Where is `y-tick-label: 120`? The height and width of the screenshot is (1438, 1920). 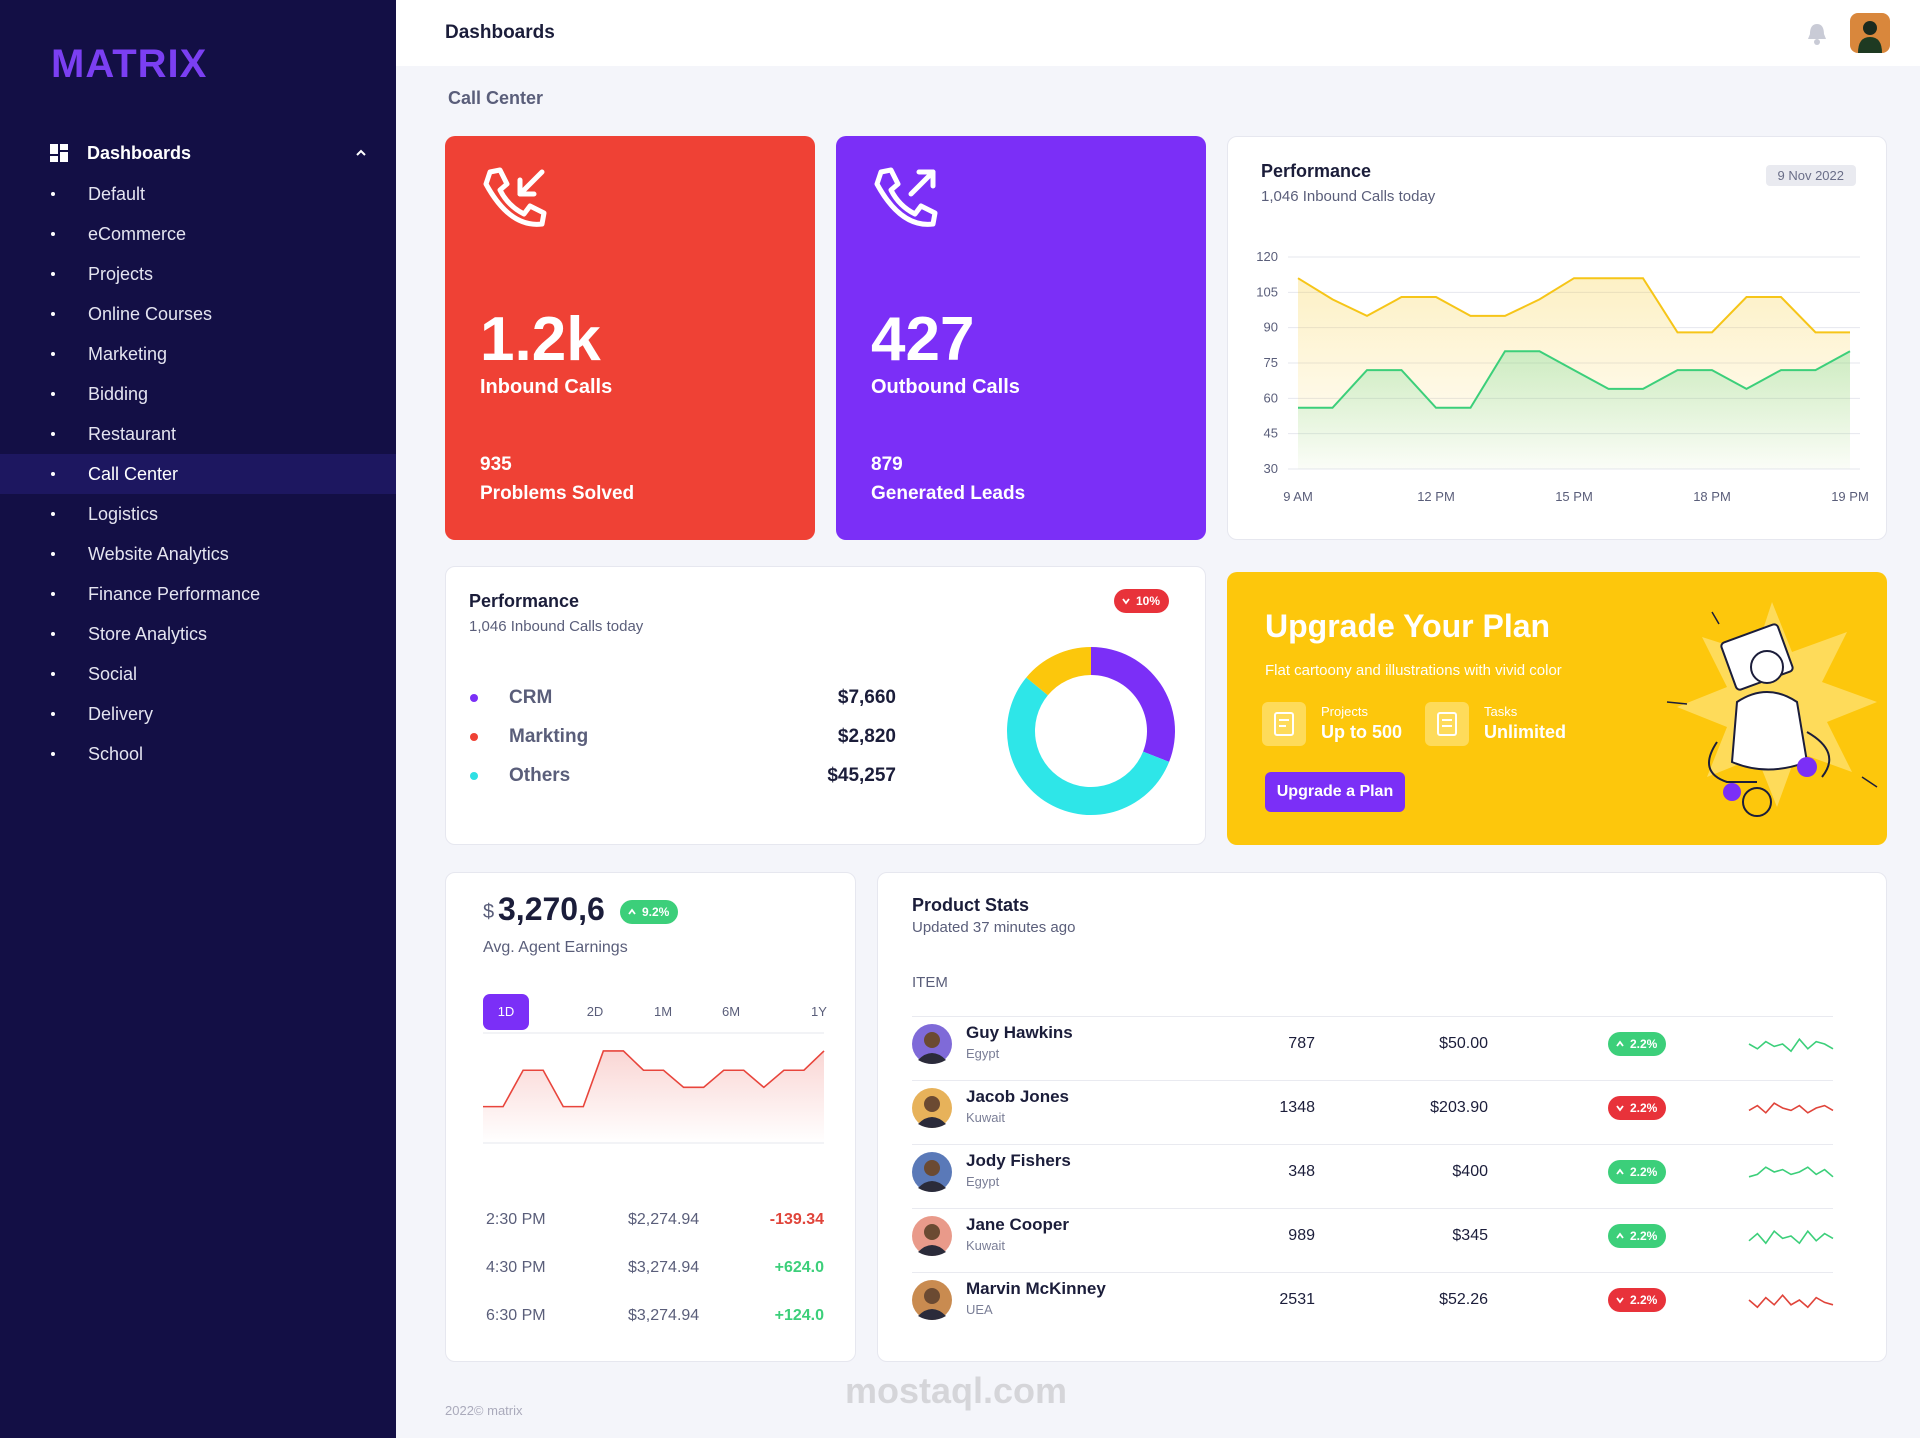 y-tick-label: 120 is located at coordinates (1267, 256).